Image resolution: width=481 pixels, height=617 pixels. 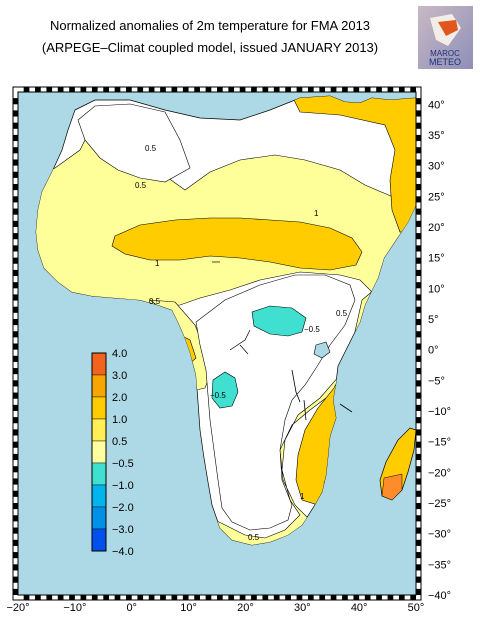 What do you see at coordinates (322, 350) in the screenshot?
I see `lake-victoria` at bounding box center [322, 350].